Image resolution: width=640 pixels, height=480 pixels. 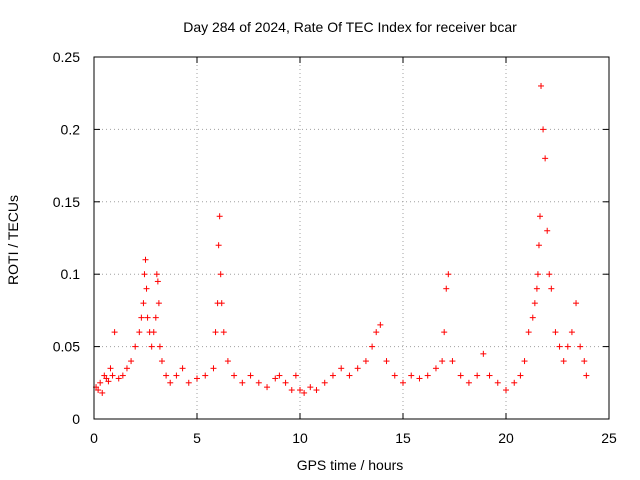 I want to click on x-tick-label: 5, so click(x=197, y=438).